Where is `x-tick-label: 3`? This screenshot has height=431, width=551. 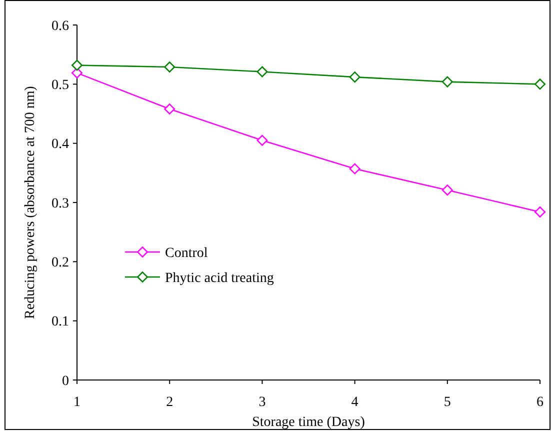 x-tick-label: 3 is located at coordinates (262, 402).